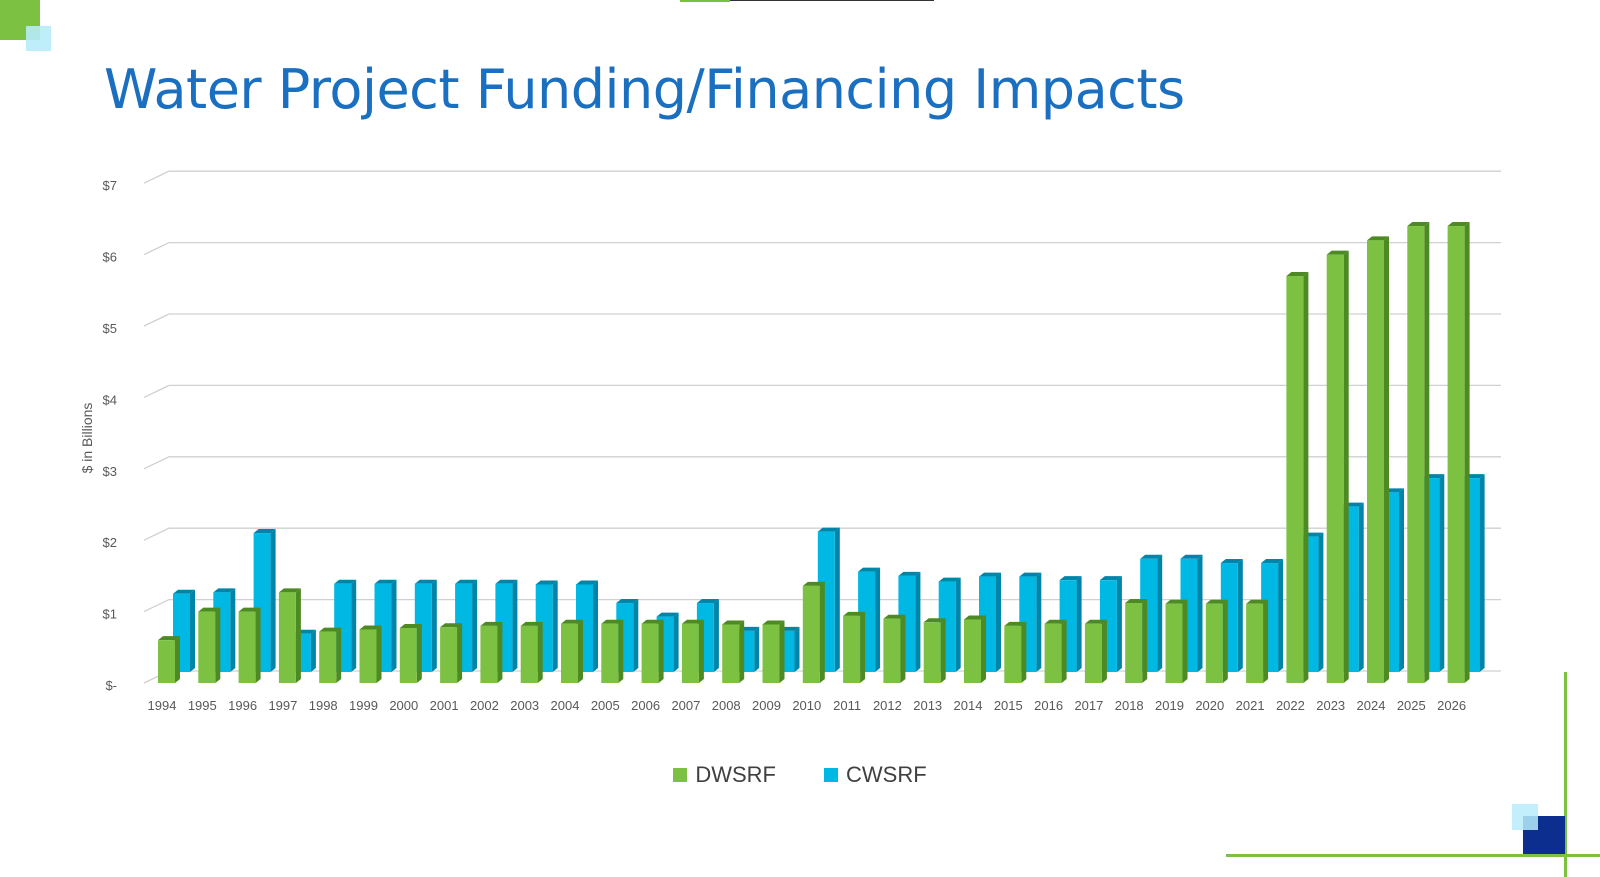 The image size is (1600, 877). I want to click on corner-line-green-vertical, so click(1565, 774).